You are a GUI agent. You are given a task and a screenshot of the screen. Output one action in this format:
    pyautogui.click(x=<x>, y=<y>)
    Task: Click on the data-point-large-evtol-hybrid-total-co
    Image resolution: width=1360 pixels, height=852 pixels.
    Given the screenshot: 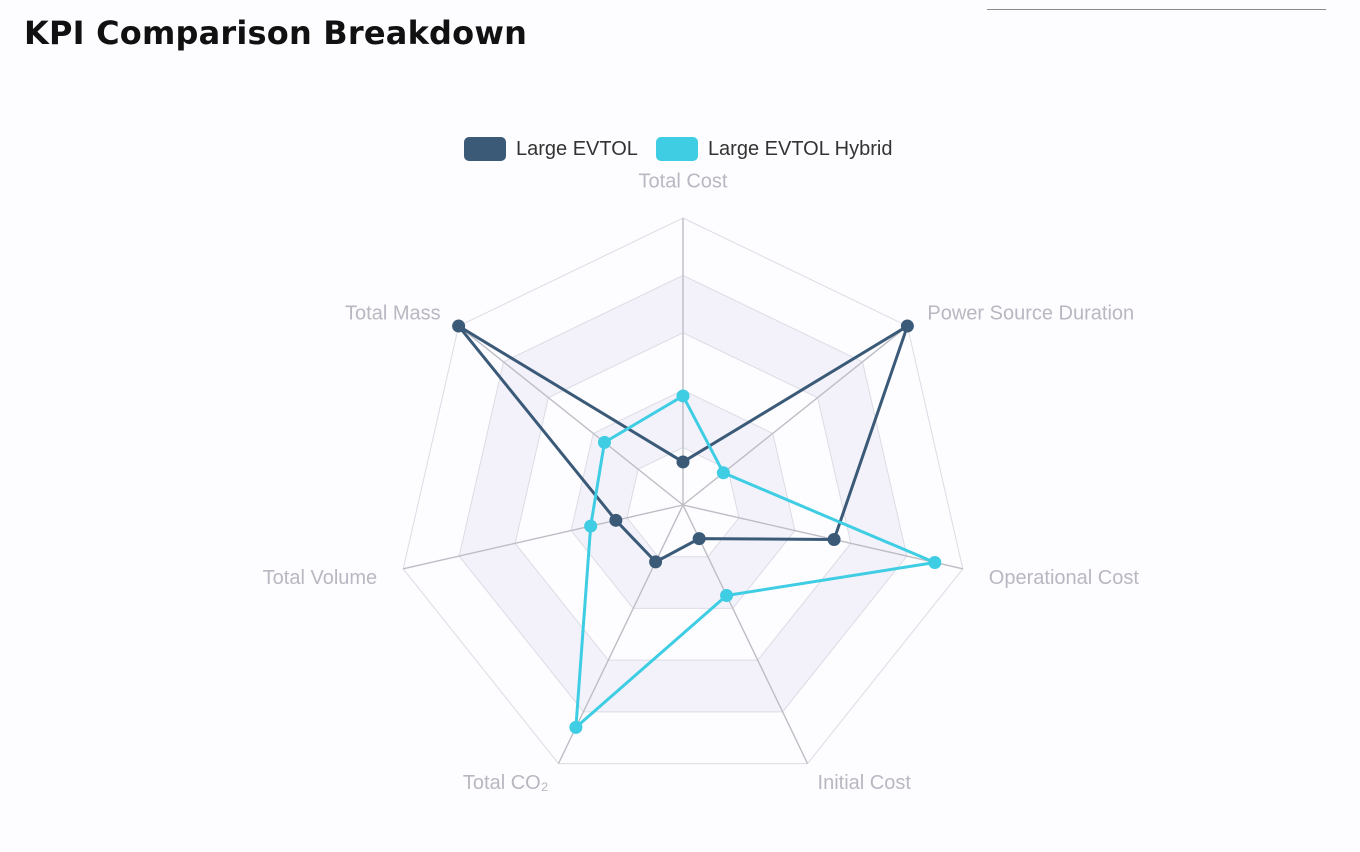 What is the action you would take?
    pyautogui.click(x=576, y=727)
    